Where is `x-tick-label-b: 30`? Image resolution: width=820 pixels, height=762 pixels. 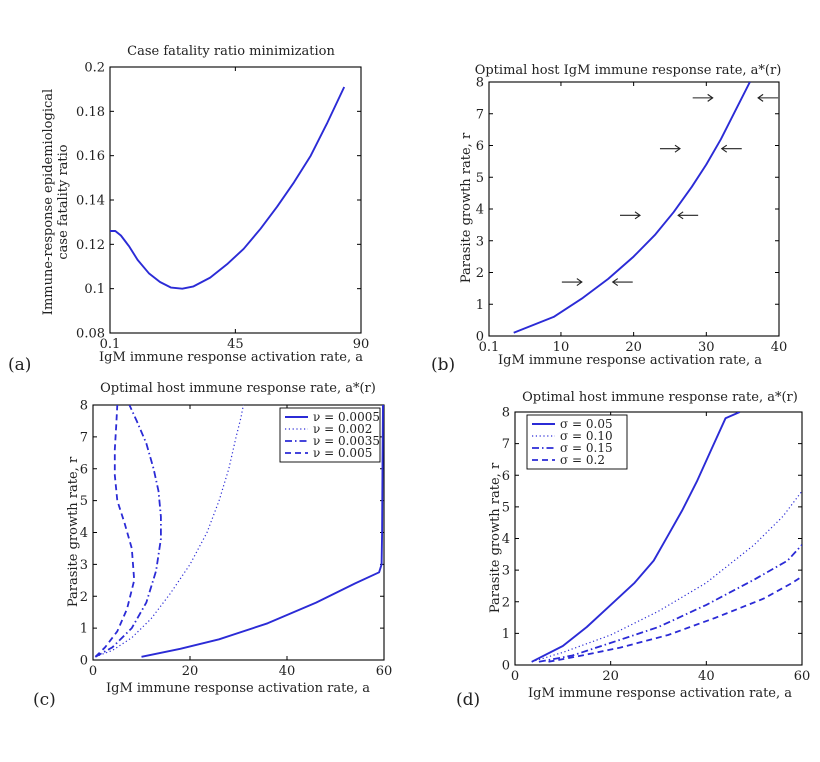
x-tick-label-b: 30 is located at coordinates (706, 347).